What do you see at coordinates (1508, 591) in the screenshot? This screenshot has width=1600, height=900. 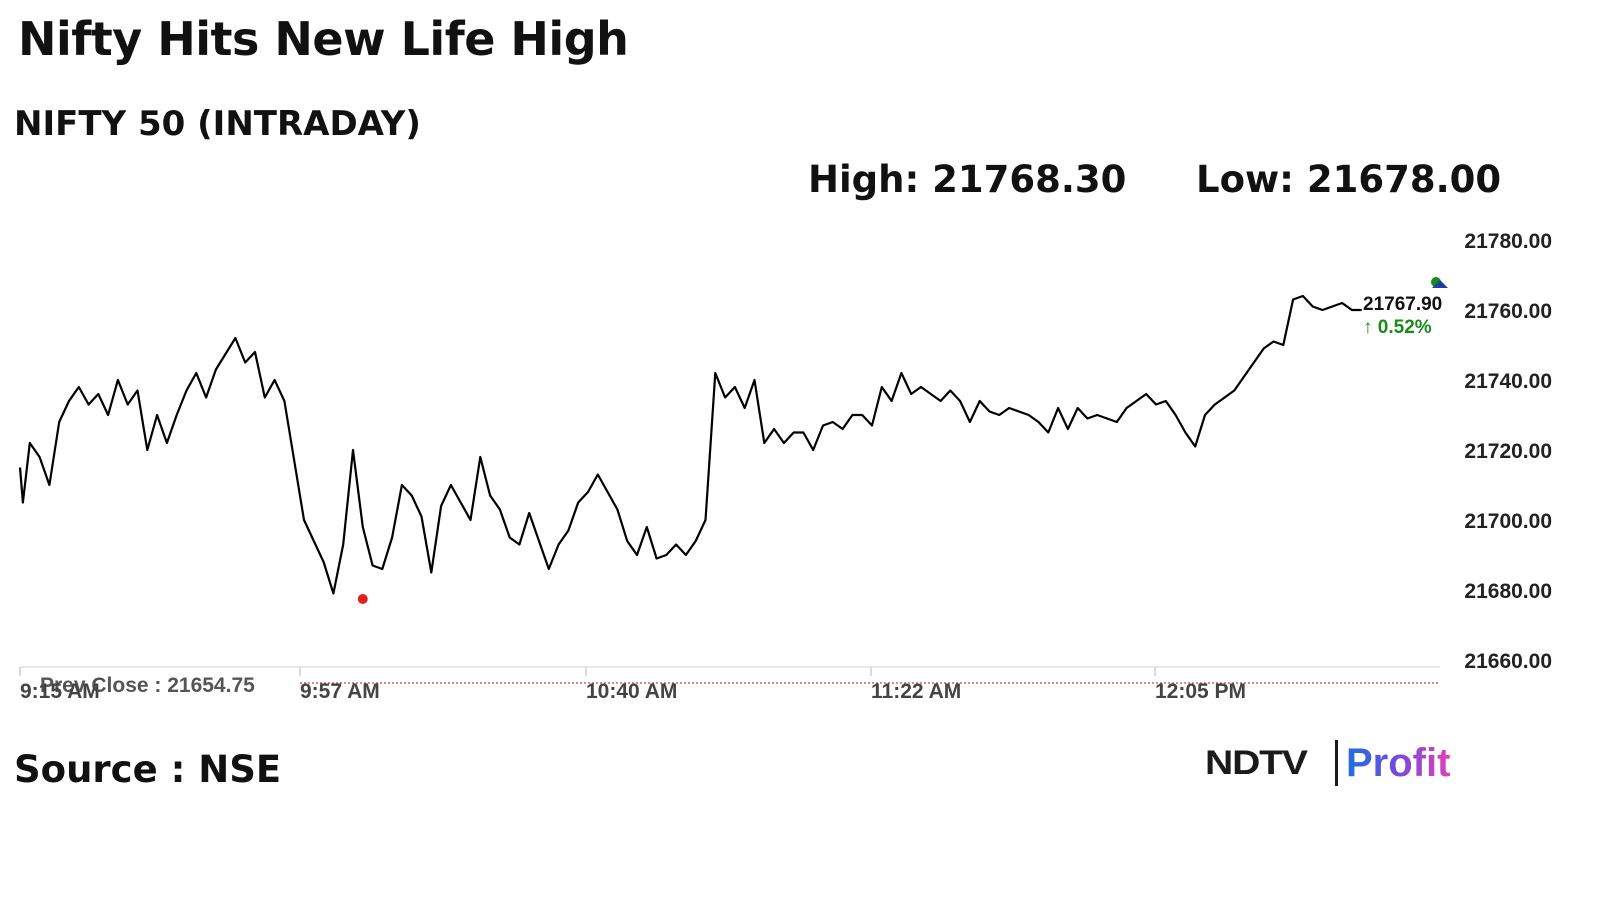 I see `y-tick-label: 21680.00` at bounding box center [1508, 591].